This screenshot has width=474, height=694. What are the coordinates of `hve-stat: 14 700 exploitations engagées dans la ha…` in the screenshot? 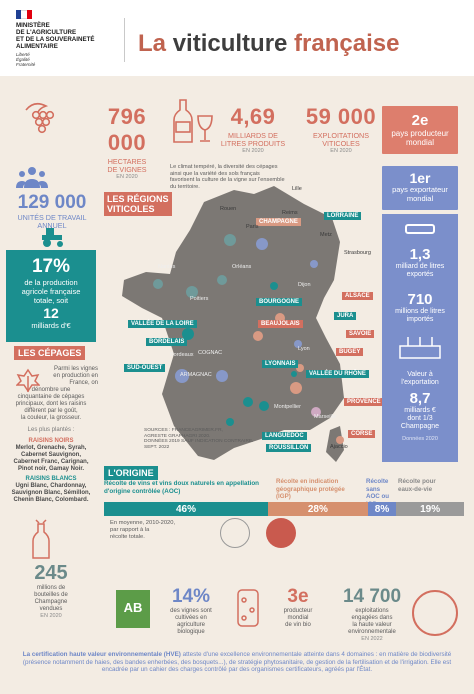 It's located at (372, 614).